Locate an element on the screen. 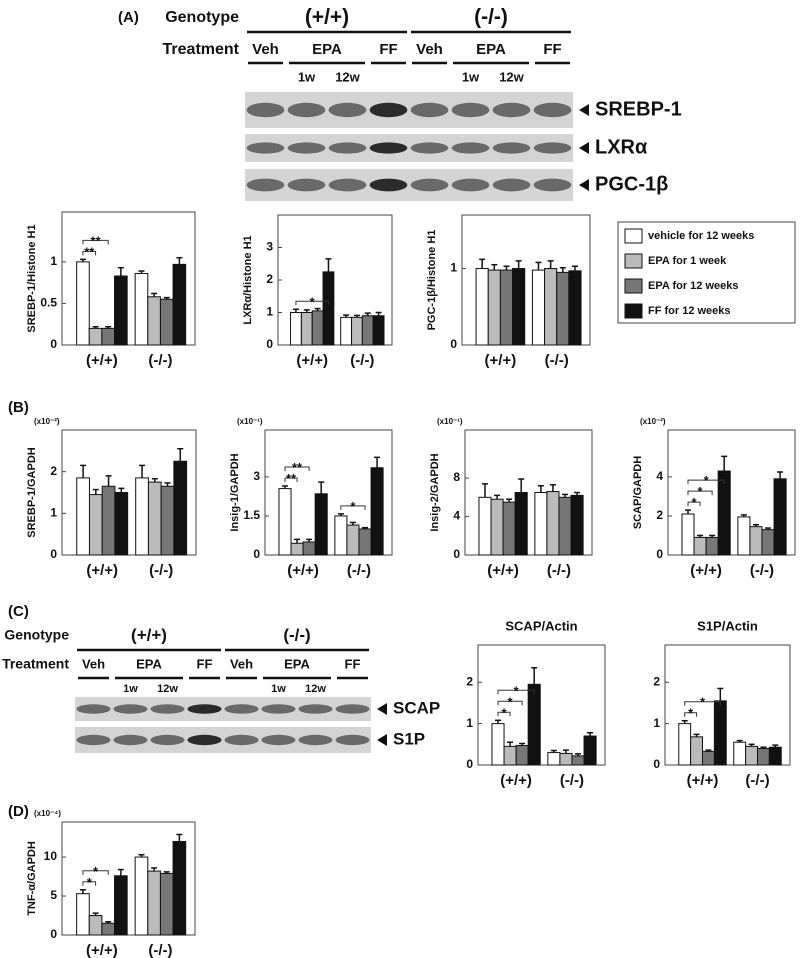 The image size is (800, 958). significance-label: ** is located at coordinates (89, 251).